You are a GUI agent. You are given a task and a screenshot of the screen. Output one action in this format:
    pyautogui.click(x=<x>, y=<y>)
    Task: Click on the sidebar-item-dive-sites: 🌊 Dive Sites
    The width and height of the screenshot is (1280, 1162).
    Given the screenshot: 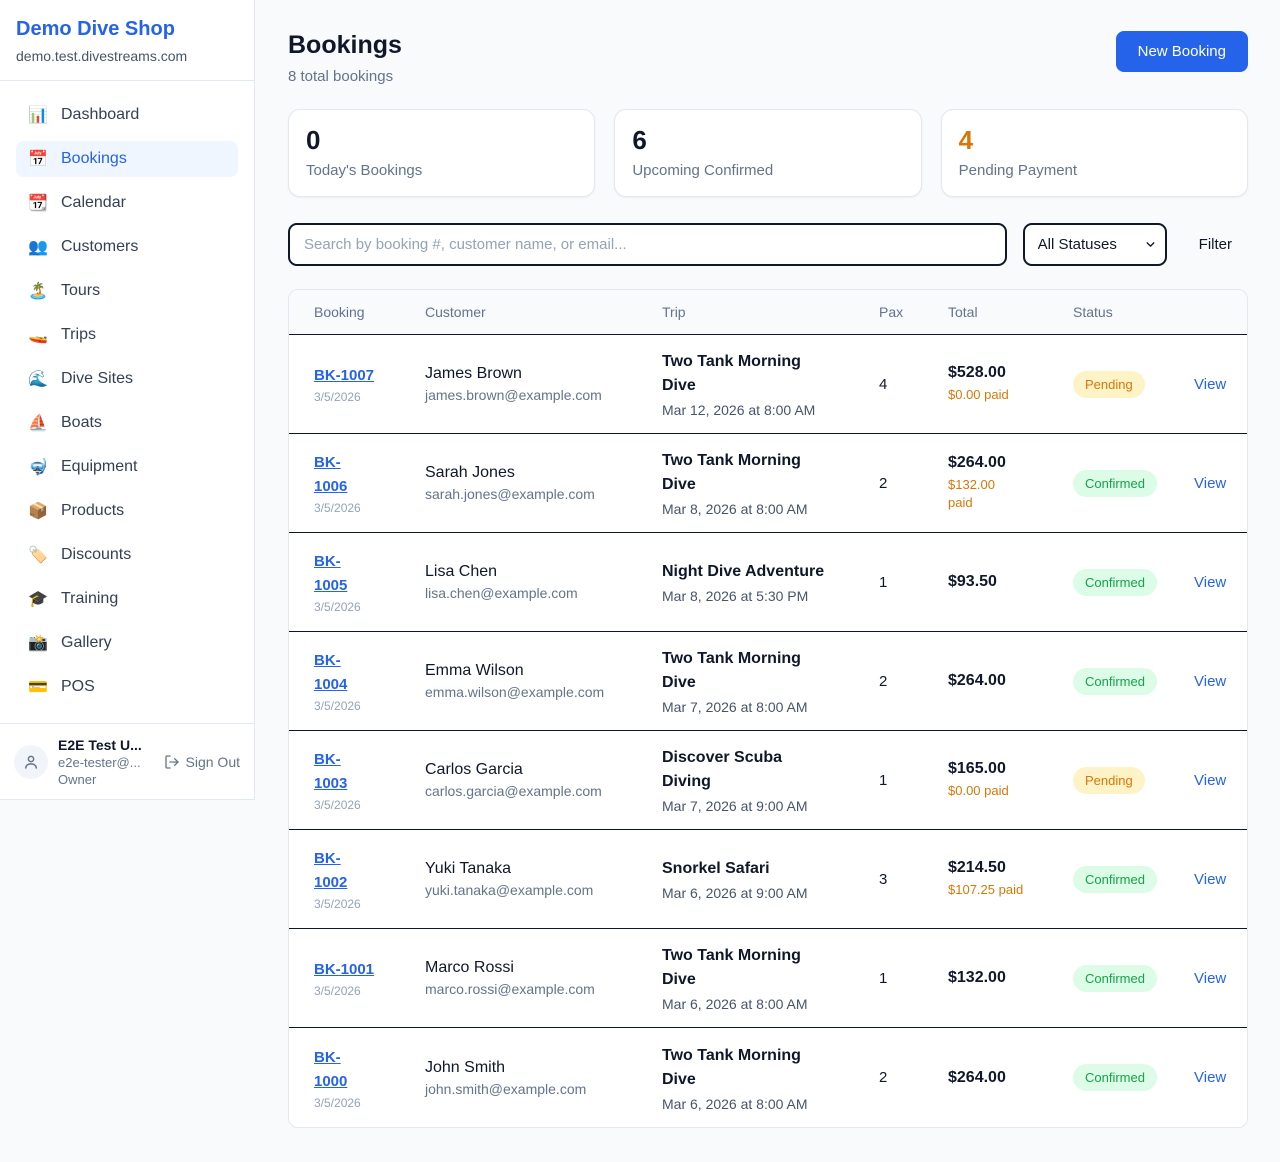 What is the action you would take?
    pyautogui.click(x=127, y=379)
    